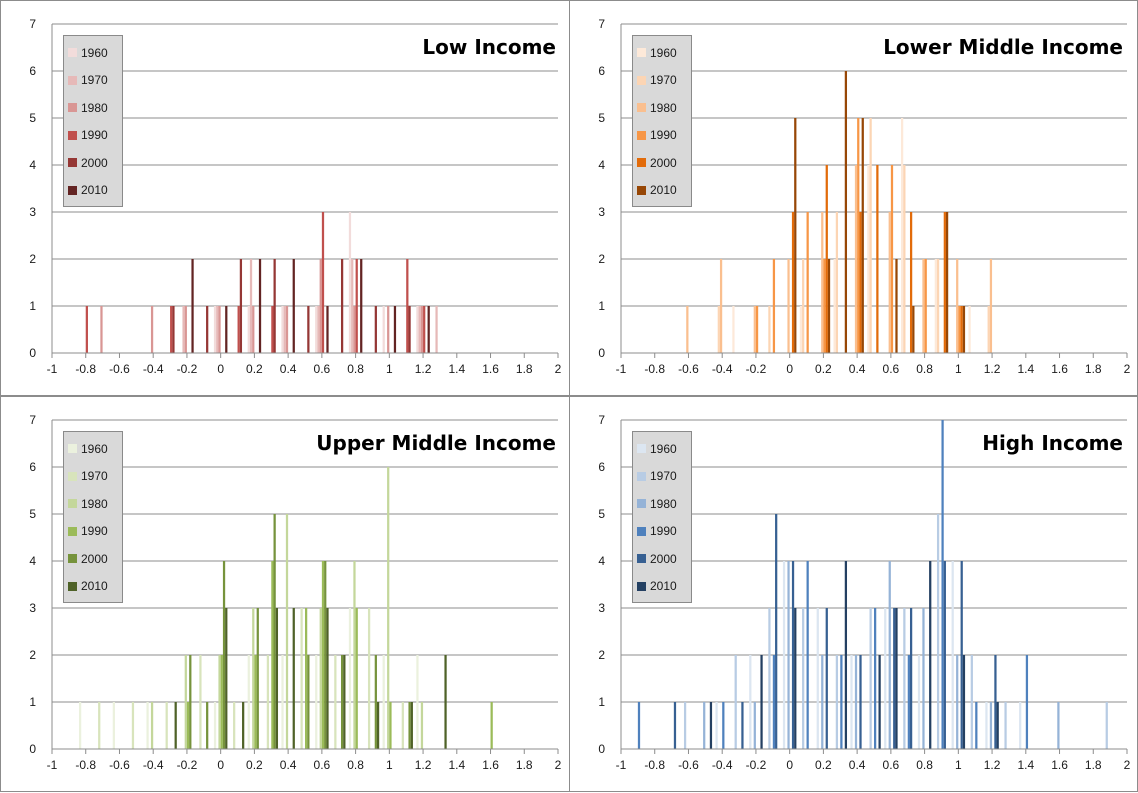 The image size is (1138, 793). Describe the element at coordinates (664, 136) in the screenshot. I see `legend-item: 1990` at that location.